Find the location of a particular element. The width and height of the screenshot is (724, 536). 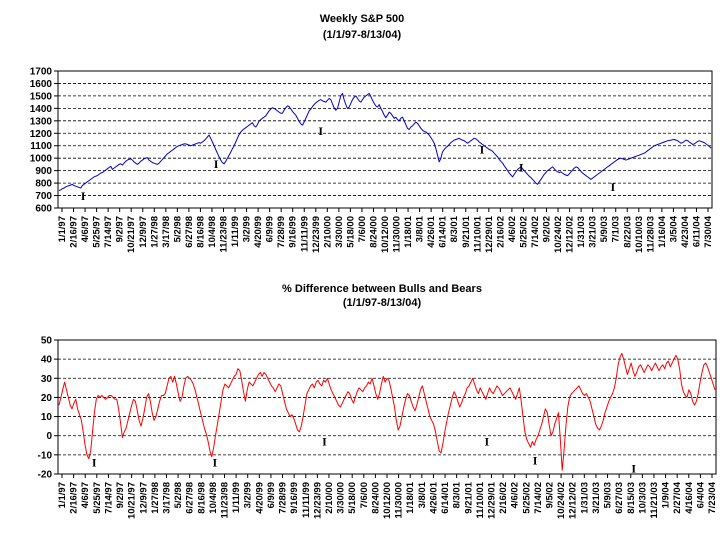

x-tick-label: 11/28/03 is located at coordinates (650, 234).